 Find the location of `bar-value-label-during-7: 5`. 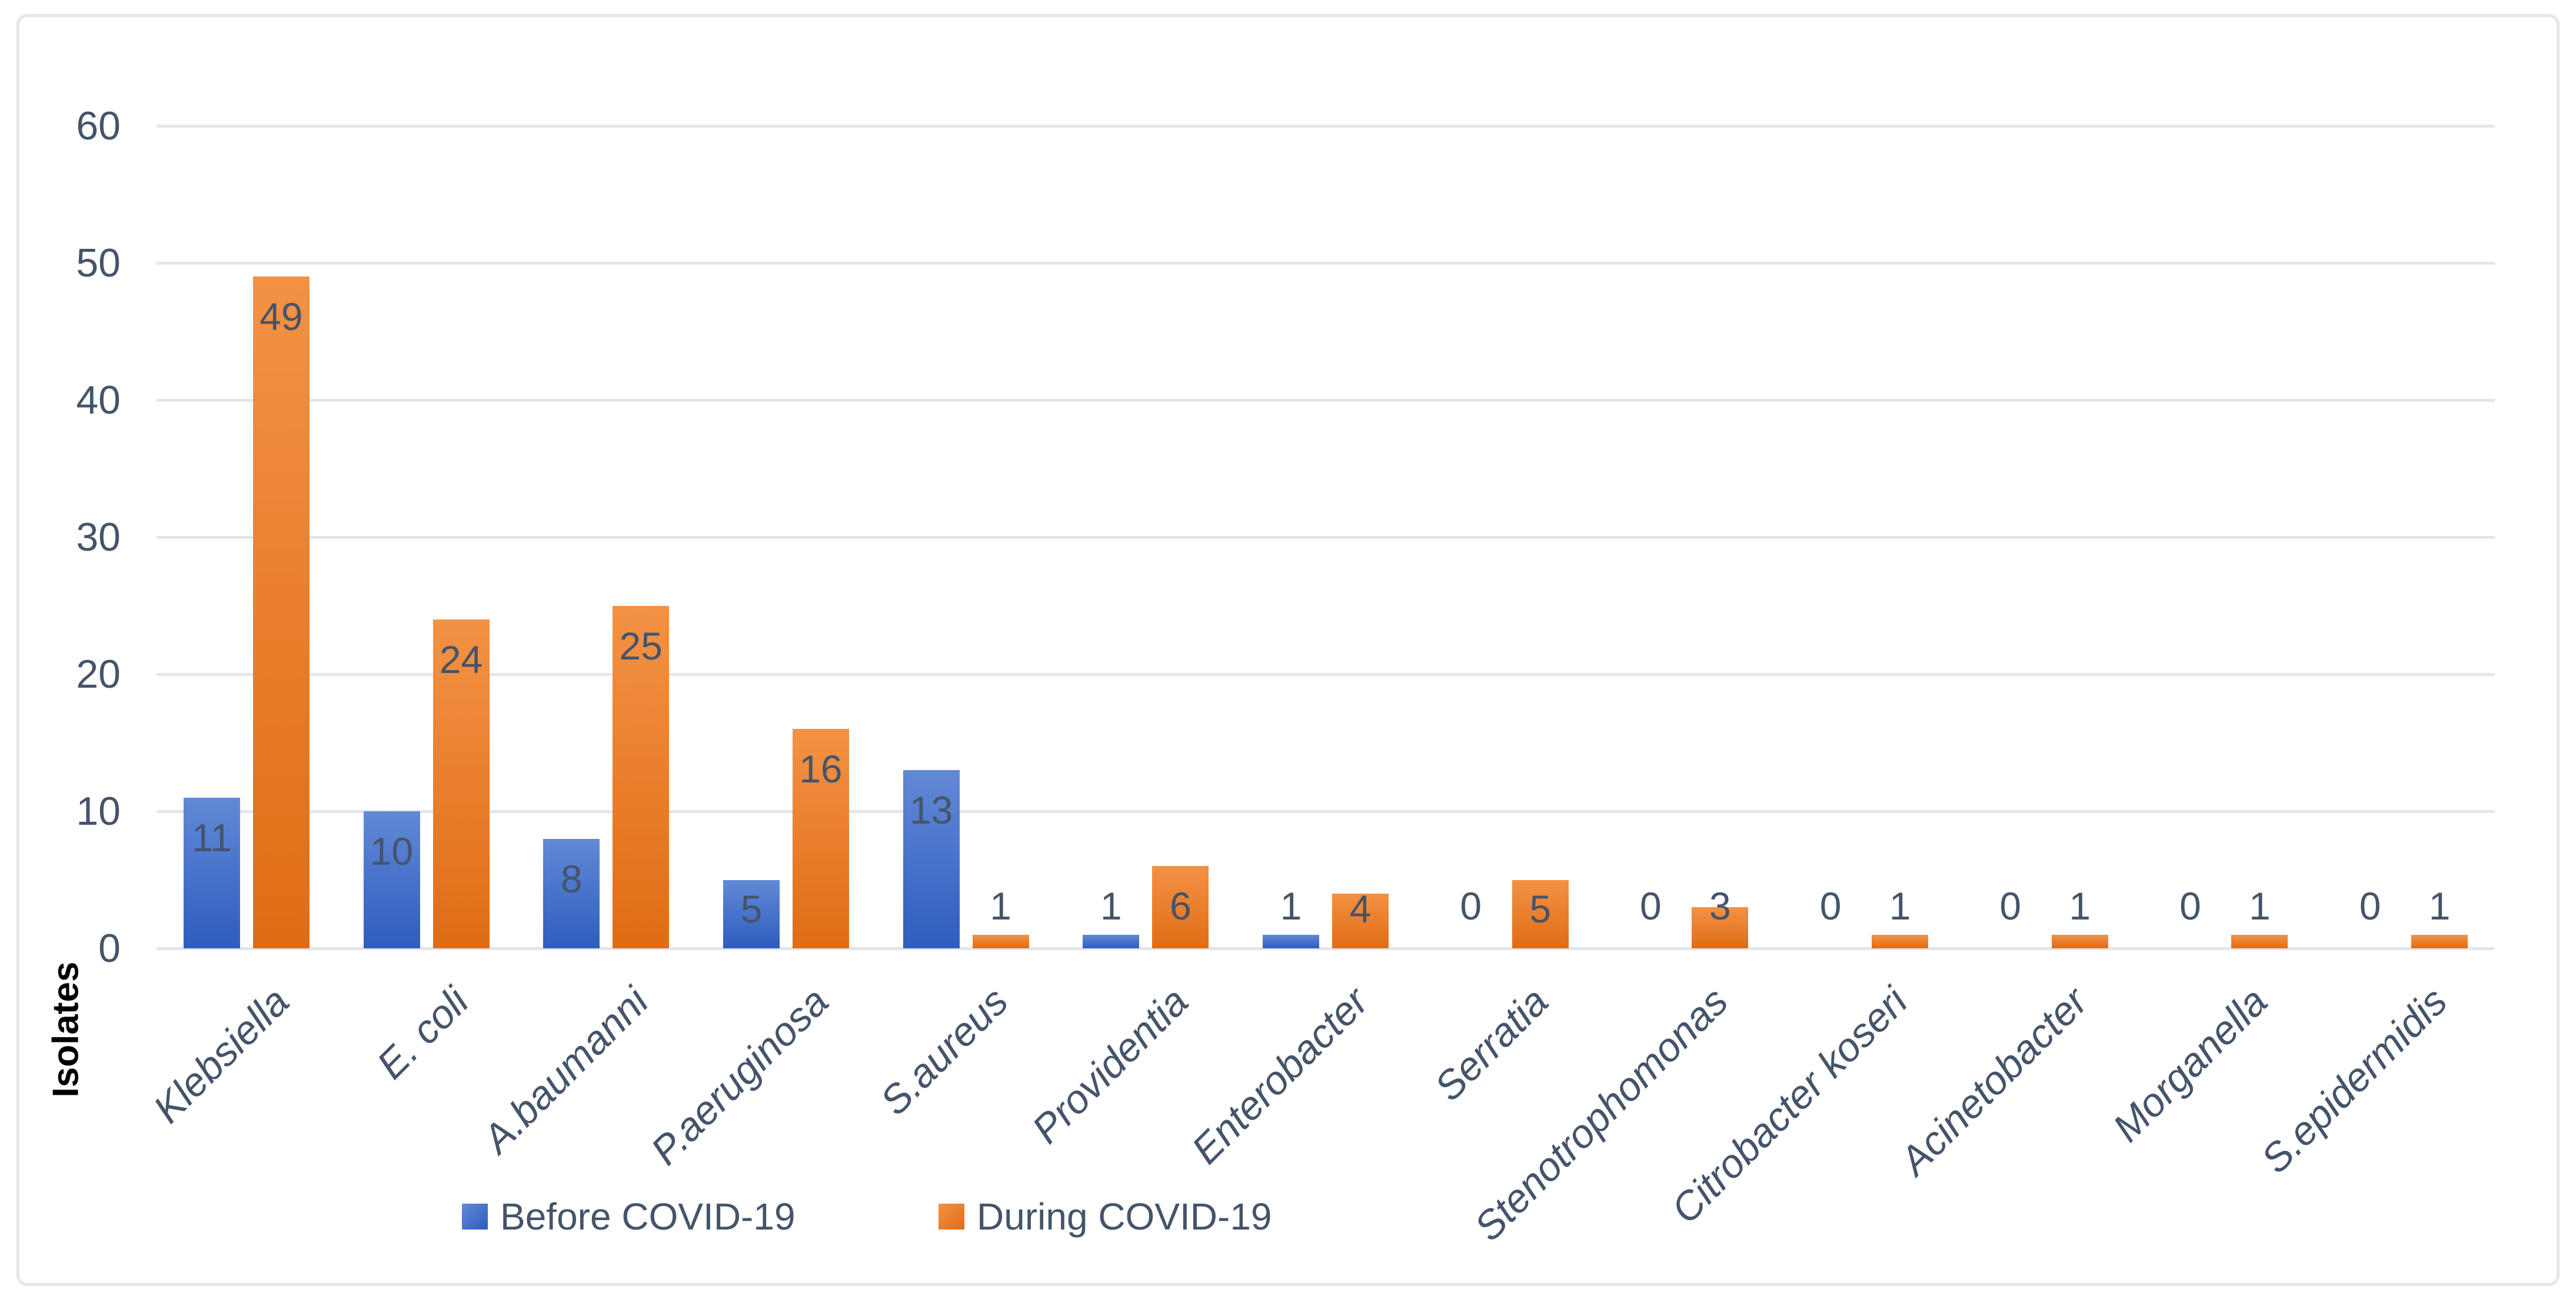

bar-value-label-during-7: 5 is located at coordinates (1540, 909).